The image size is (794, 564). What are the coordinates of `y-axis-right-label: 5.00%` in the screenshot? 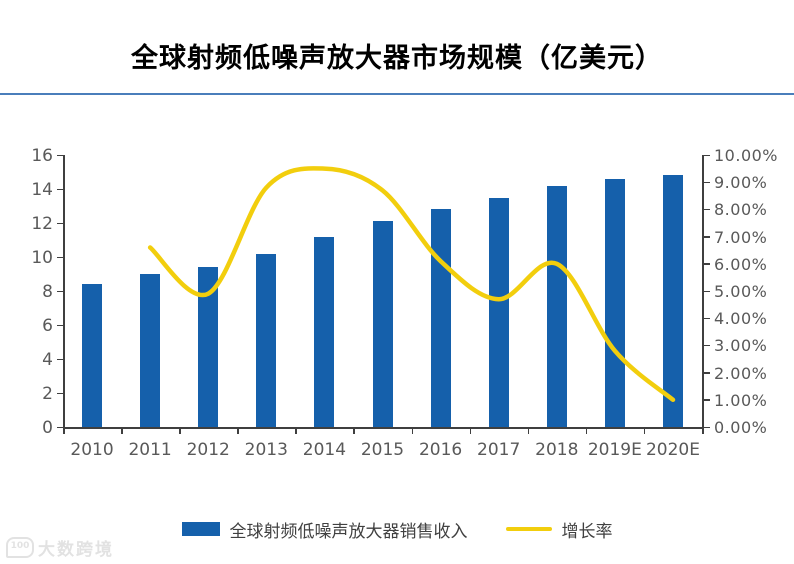 It's located at (741, 291).